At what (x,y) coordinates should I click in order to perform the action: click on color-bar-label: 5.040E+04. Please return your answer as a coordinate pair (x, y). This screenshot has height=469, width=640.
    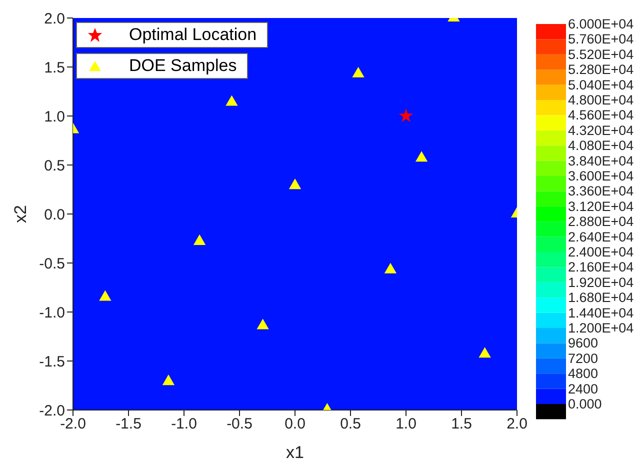
    Looking at the image, I should click on (601, 84).